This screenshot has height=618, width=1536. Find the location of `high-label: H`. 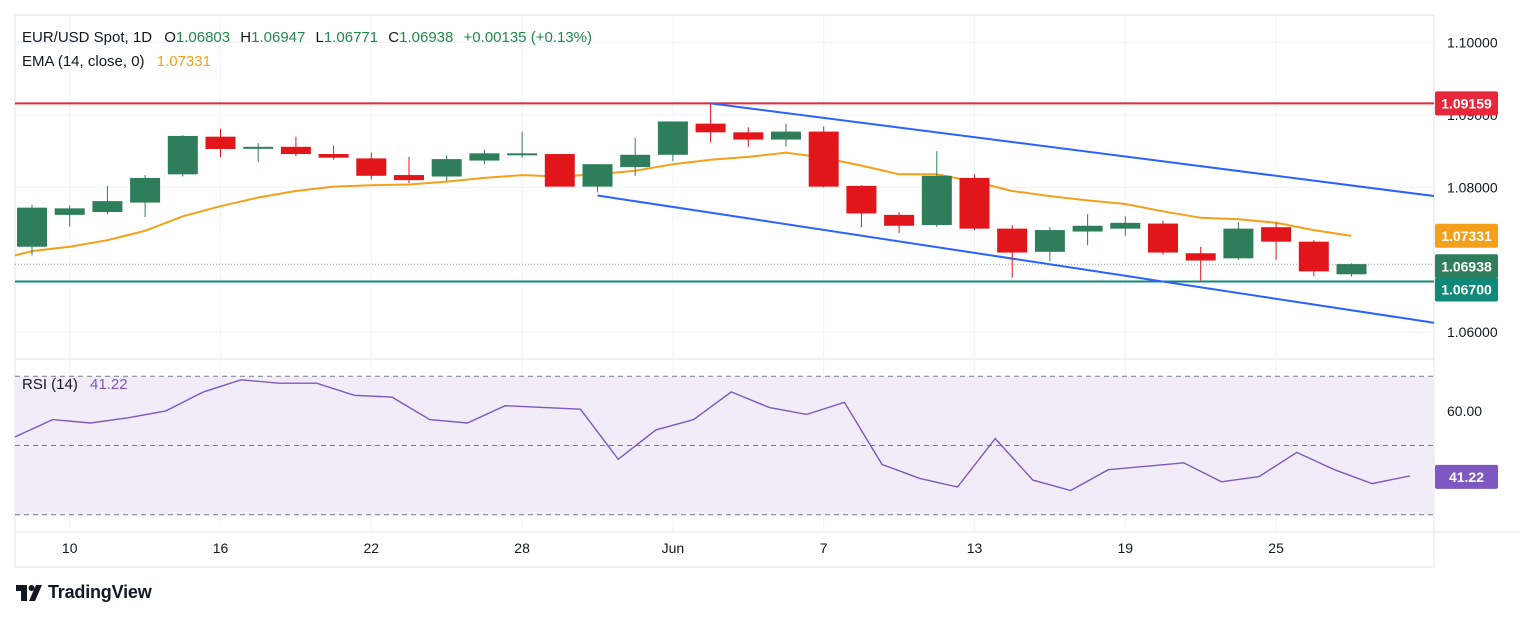

high-label: H is located at coordinates (245, 37).